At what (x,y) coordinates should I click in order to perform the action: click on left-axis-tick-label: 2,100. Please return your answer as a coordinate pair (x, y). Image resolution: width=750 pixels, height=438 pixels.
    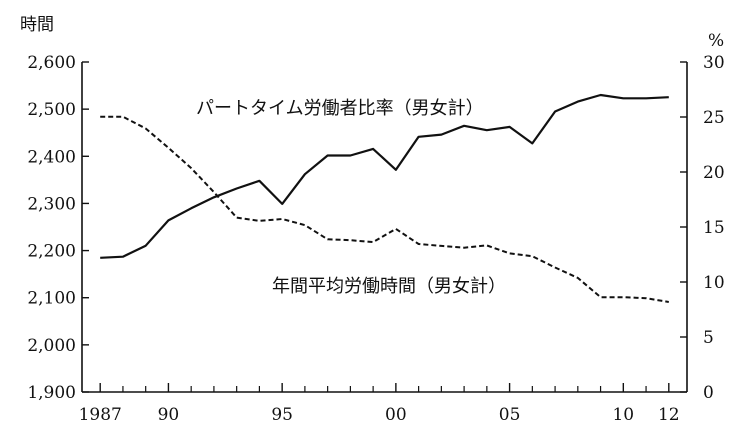
    Looking at the image, I should click on (51, 299).